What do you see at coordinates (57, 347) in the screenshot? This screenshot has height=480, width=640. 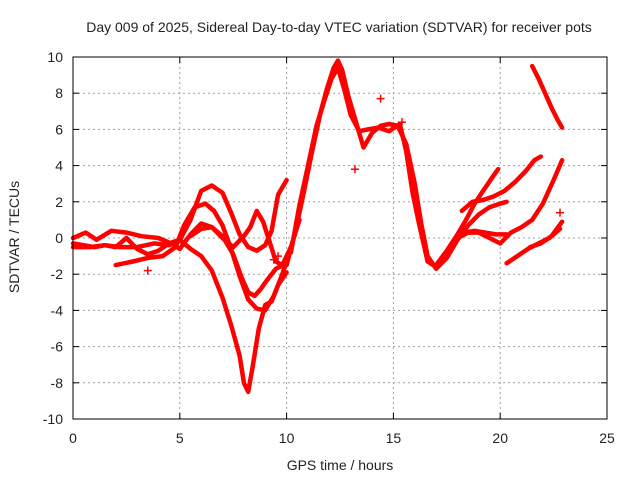 I see `y-tick-label: -6` at bounding box center [57, 347].